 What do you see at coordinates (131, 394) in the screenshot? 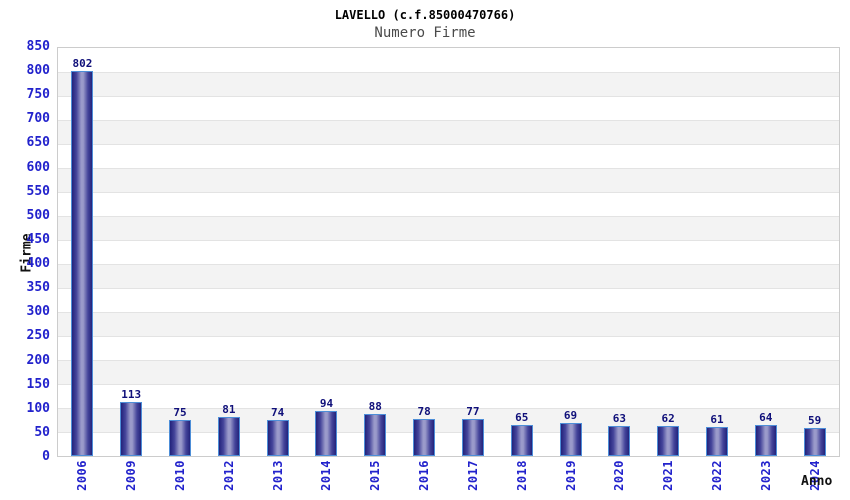
I see `bar-value-label: 113` at bounding box center [131, 394].